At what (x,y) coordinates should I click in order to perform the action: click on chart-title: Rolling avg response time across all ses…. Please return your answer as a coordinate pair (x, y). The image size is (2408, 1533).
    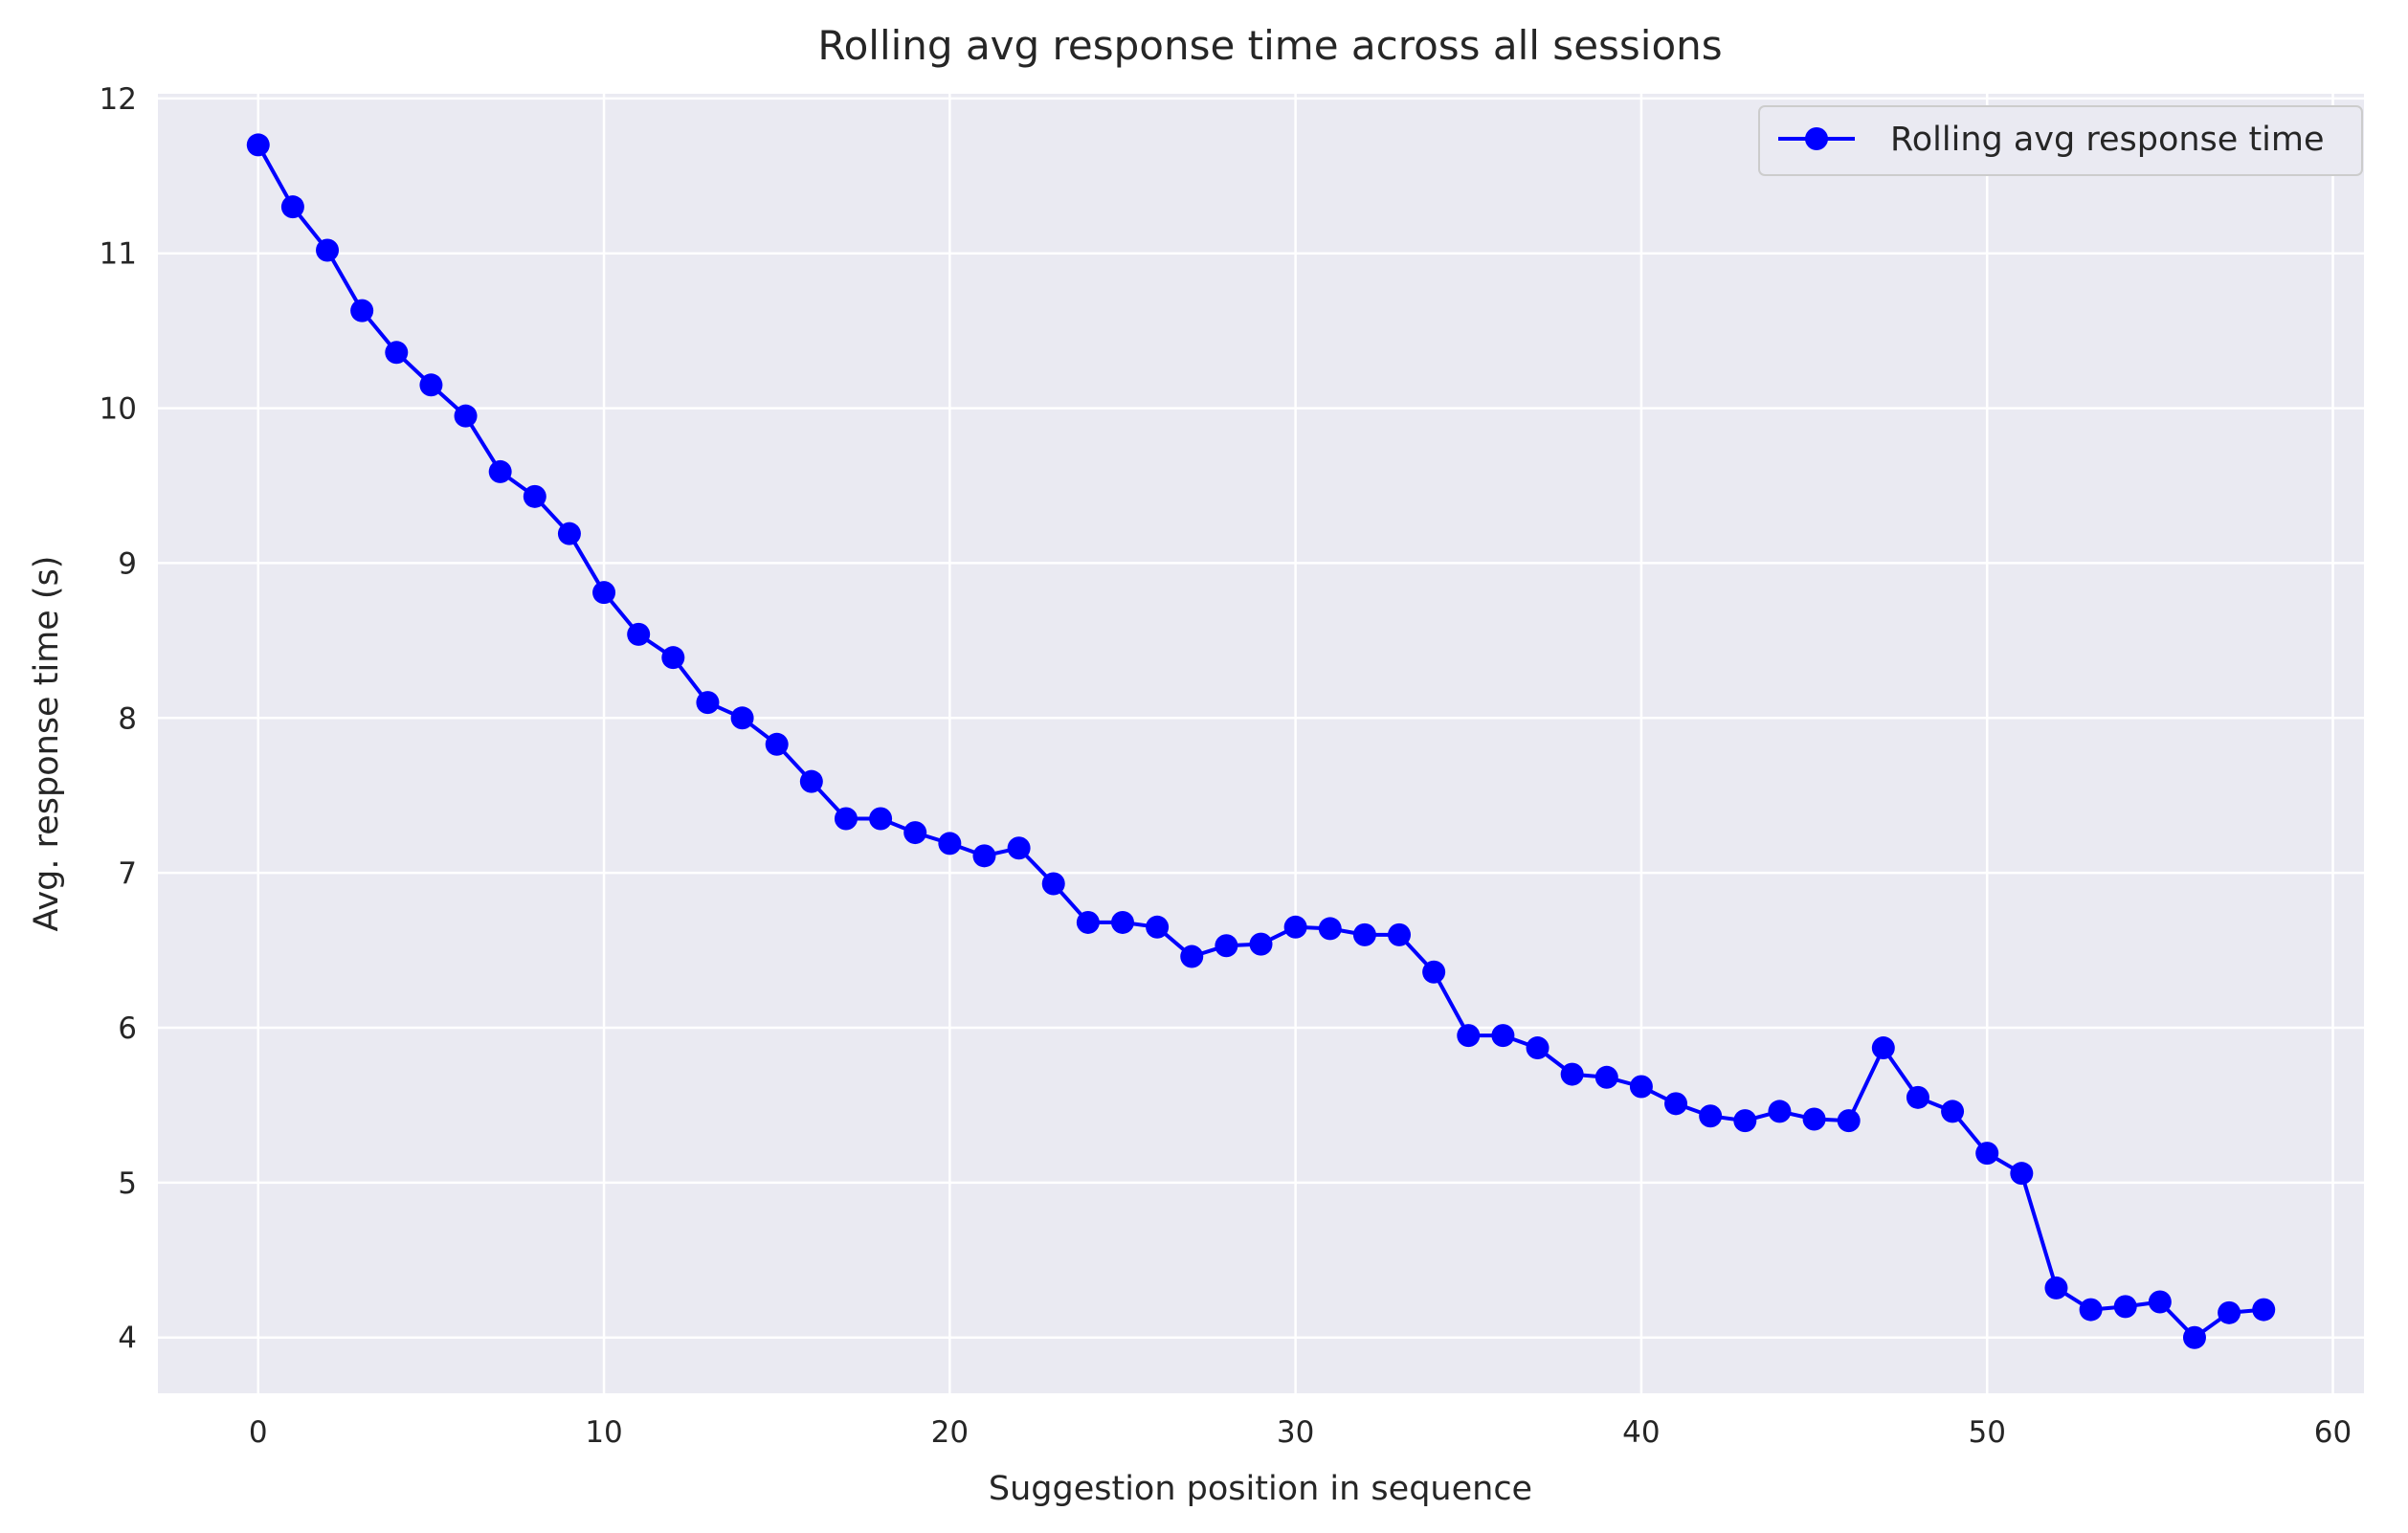
    Looking at the image, I should click on (1269, 46).